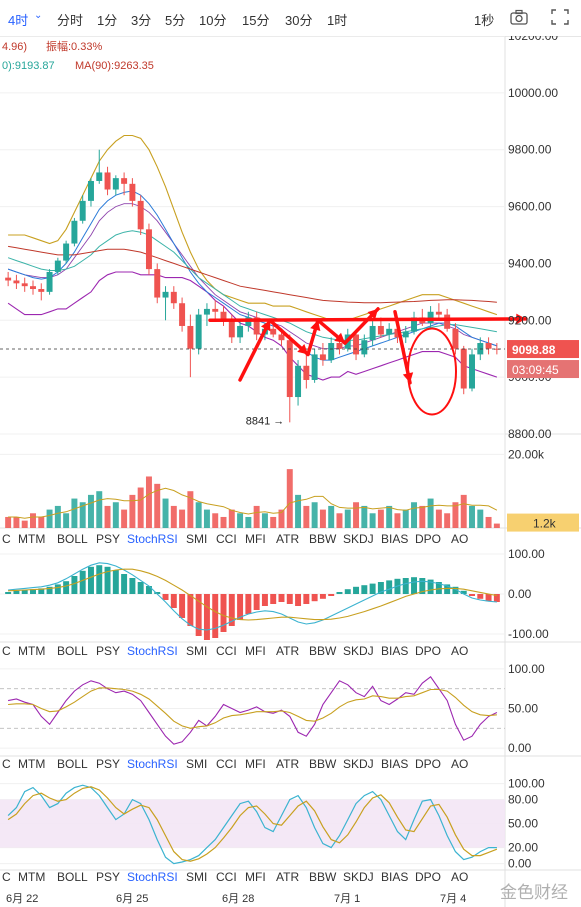 The image size is (581, 907). Describe the element at coordinates (38, 15) in the screenshot. I see `chevron-down-icon: ⌄` at that location.